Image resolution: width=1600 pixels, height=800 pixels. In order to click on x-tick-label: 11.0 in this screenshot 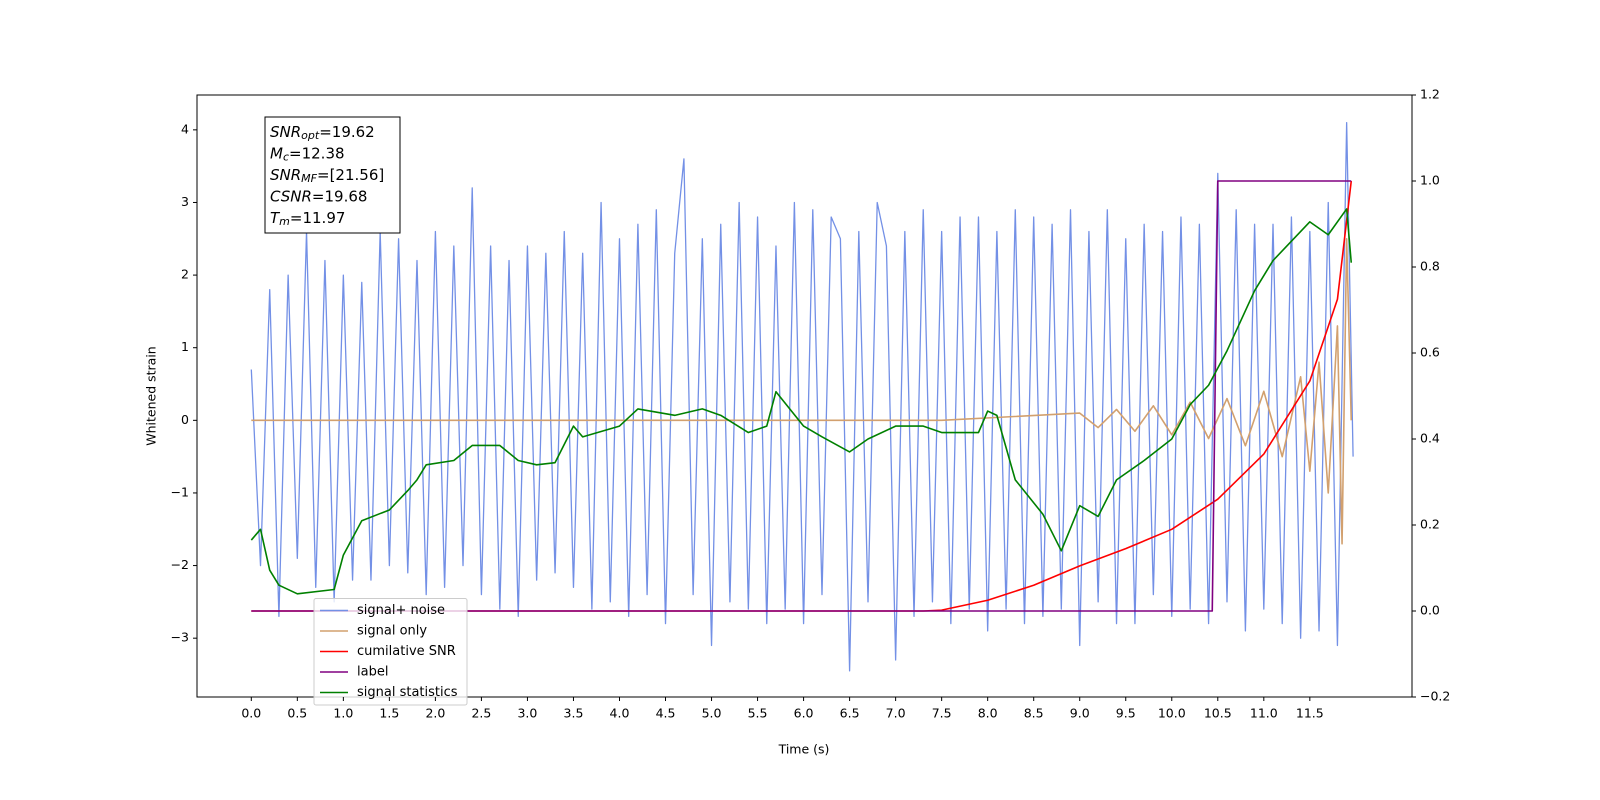, I will do `click(1264, 713)`.